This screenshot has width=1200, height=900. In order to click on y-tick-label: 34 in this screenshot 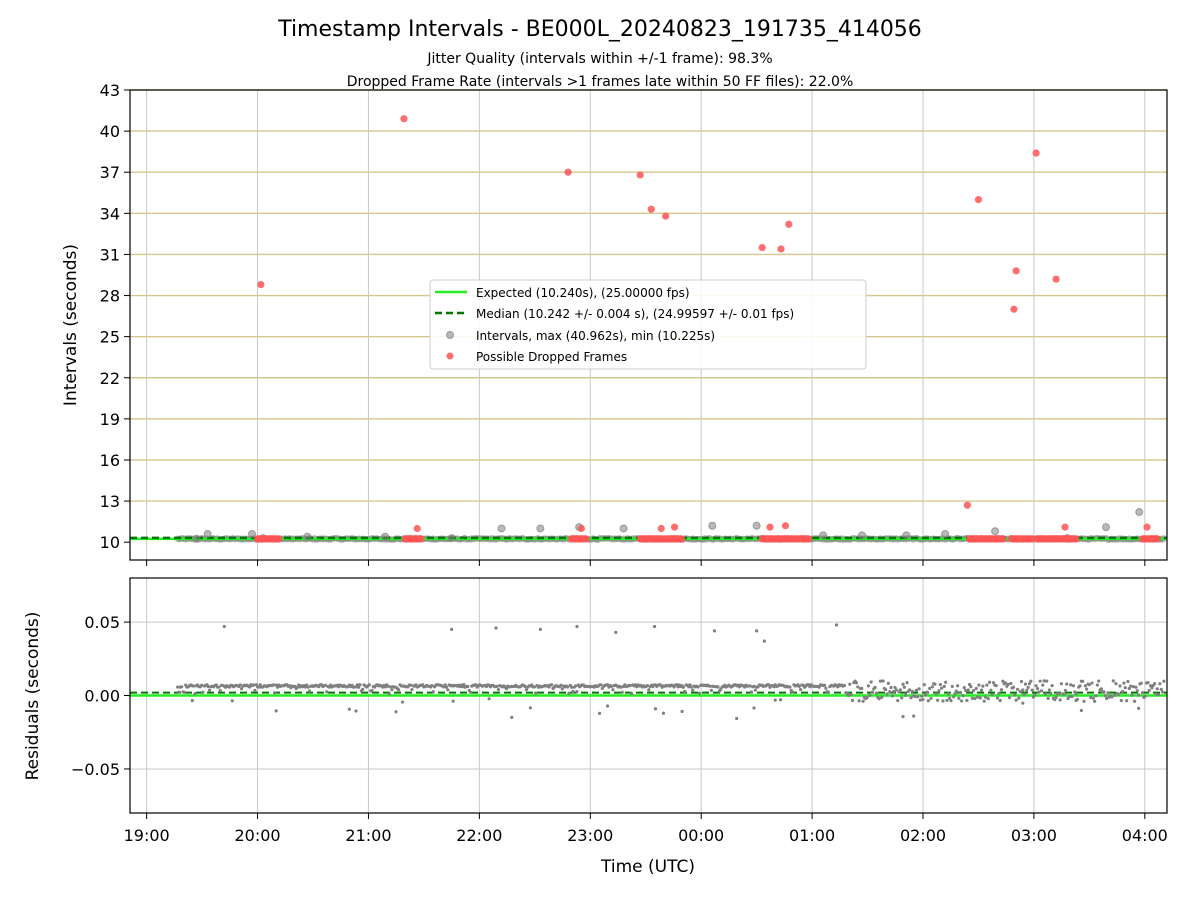, I will do `click(110, 213)`.